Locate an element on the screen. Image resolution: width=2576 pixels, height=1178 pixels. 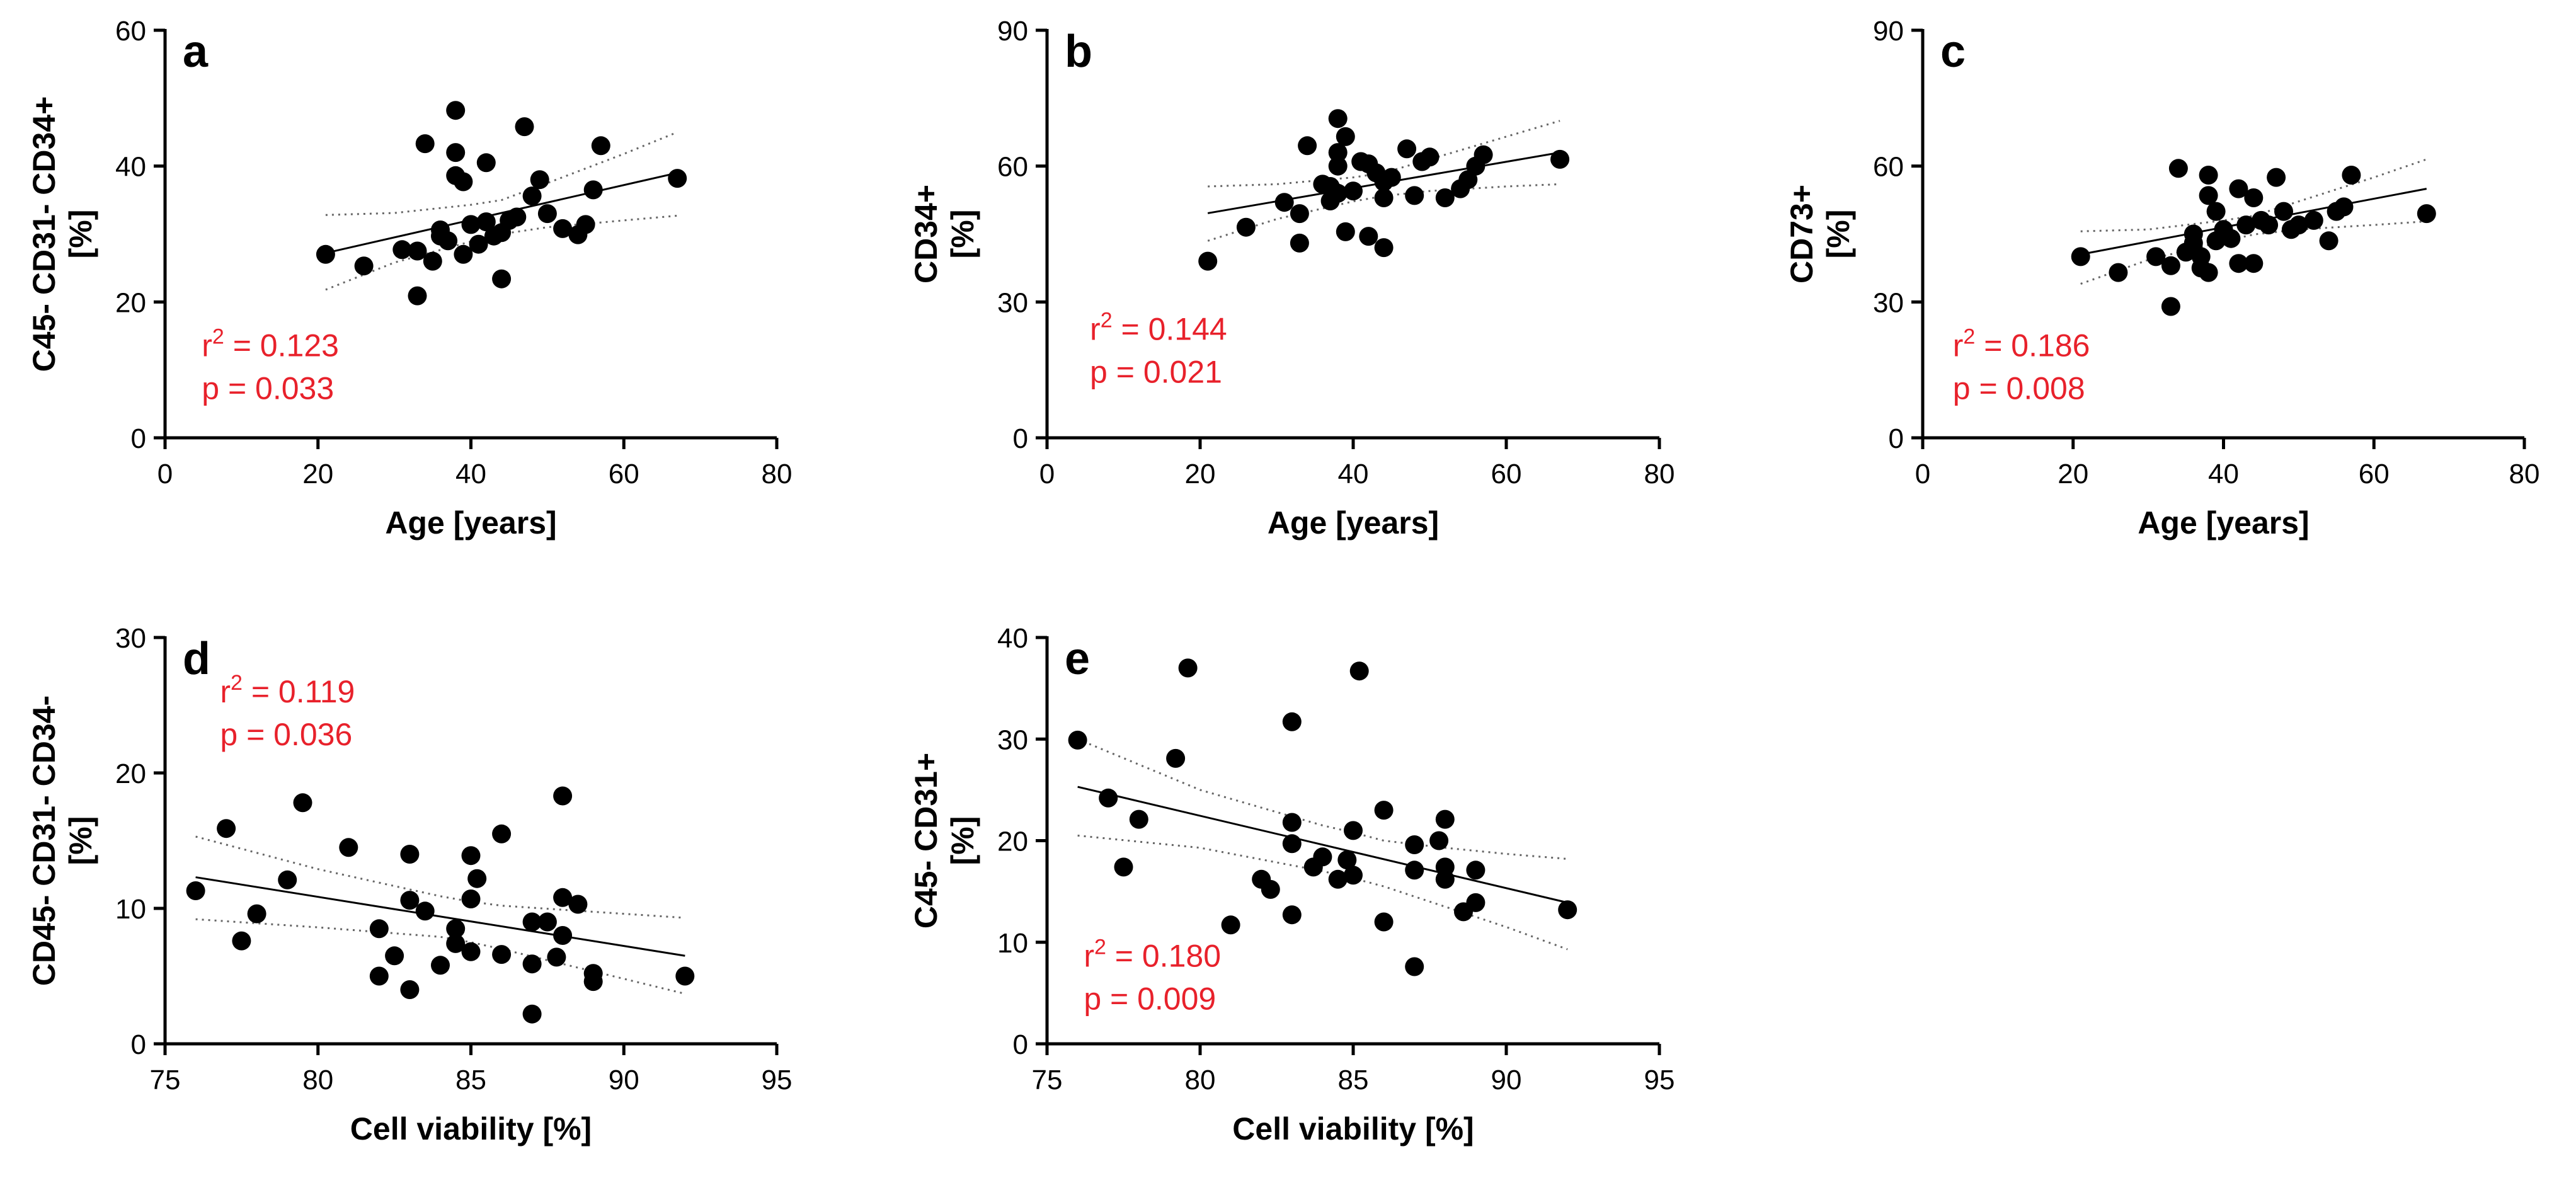
x-tick-label: 95 is located at coordinates (777, 1080).